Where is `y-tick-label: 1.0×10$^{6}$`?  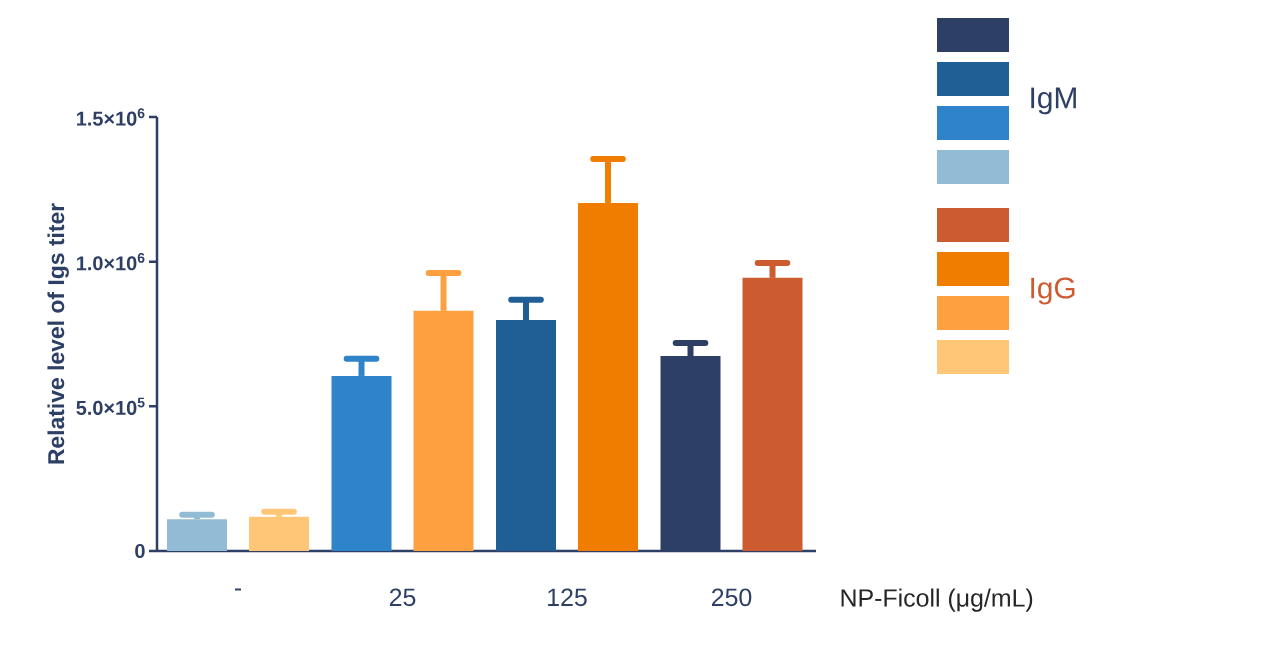 y-tick-label: 1.0×10$^{6}$ is located at coordinates (110, 261).